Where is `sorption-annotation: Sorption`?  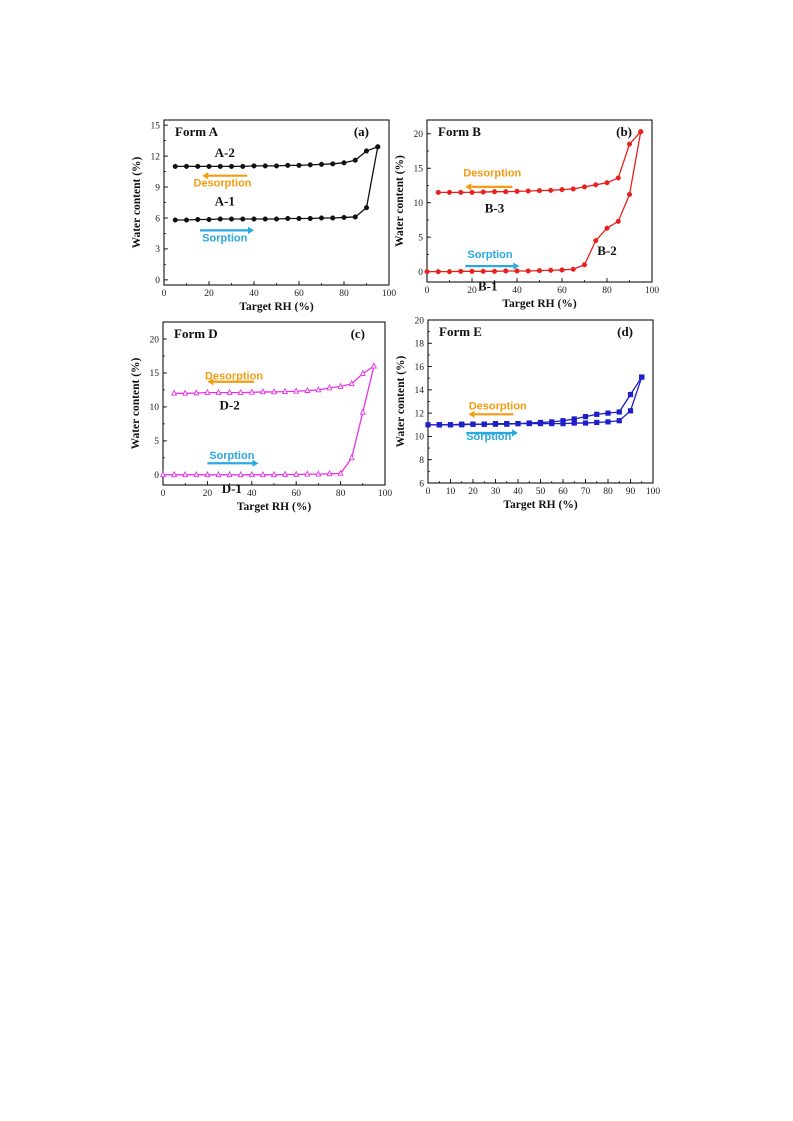
sorption-annotation: Sorption is located at coordinates (492, 436).